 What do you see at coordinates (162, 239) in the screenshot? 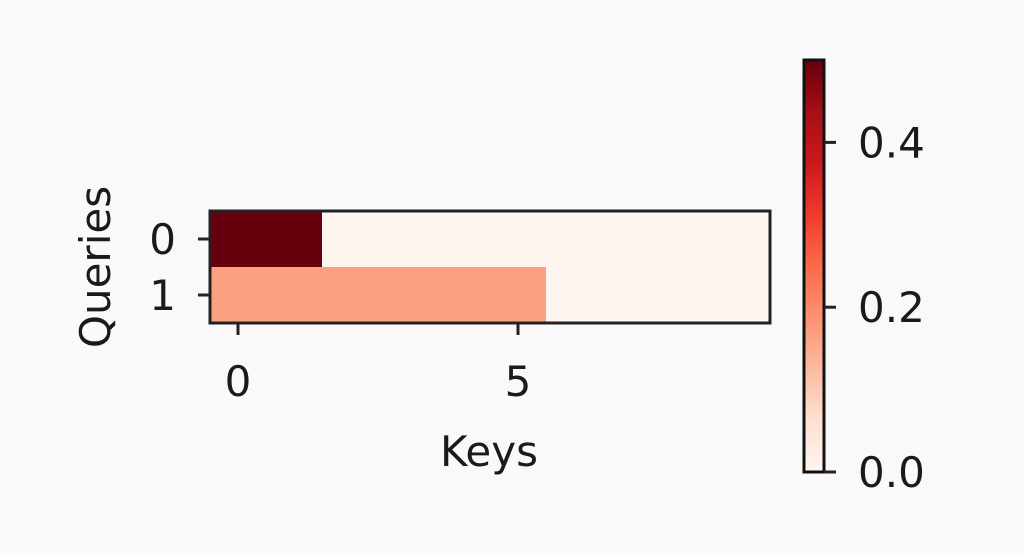
I see `y-tick-label: 0` at bounding box center [162, 239].